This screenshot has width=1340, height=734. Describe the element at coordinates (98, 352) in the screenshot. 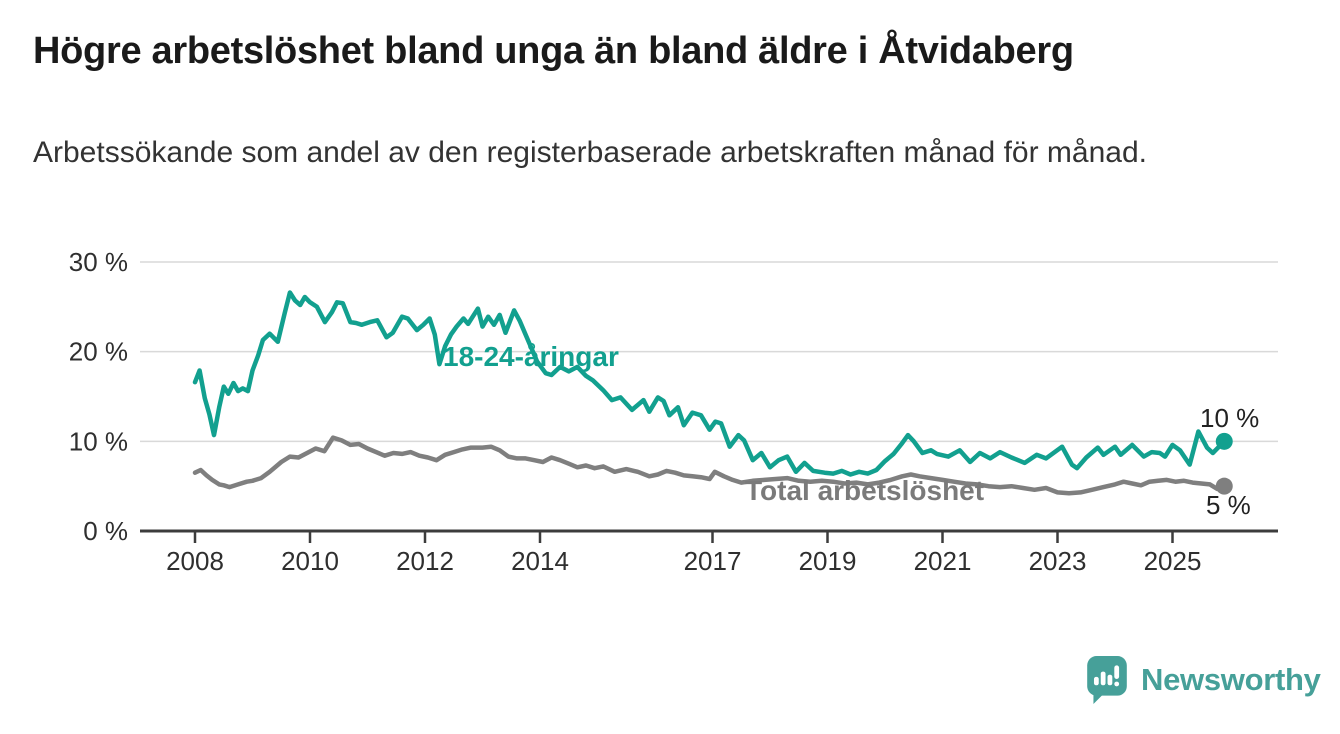

I see `y-tick-label: 20 %` at that location.